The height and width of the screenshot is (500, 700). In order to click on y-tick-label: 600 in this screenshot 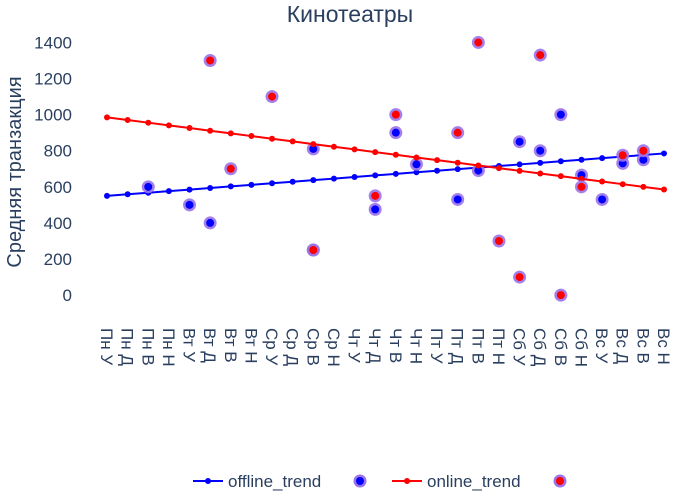, I will do `click(58, 187)`.